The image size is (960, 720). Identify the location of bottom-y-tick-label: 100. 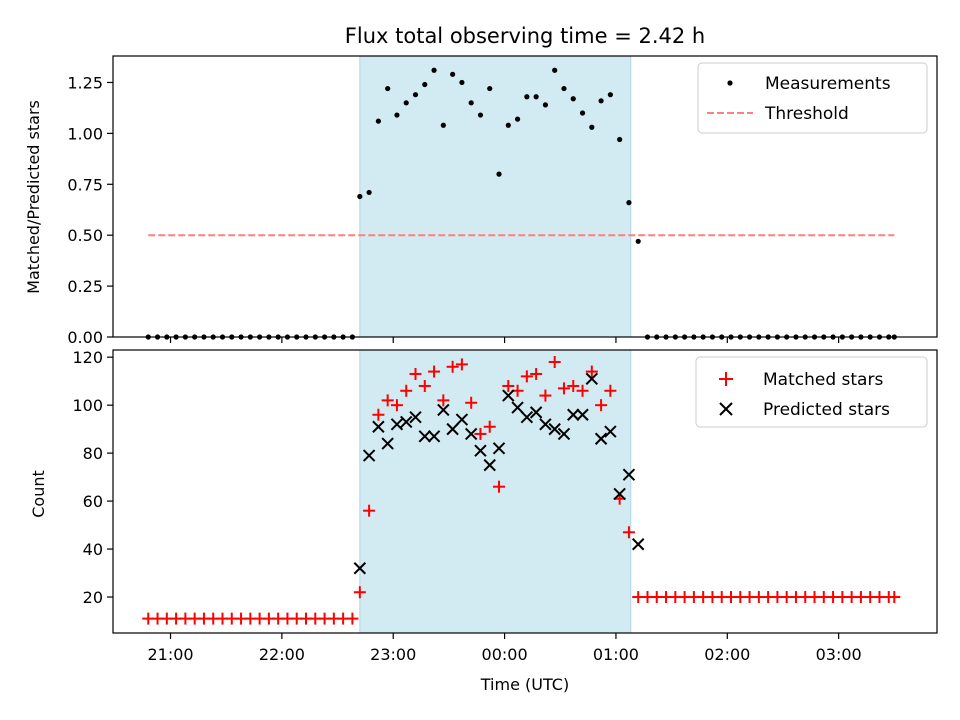
(87, 405).